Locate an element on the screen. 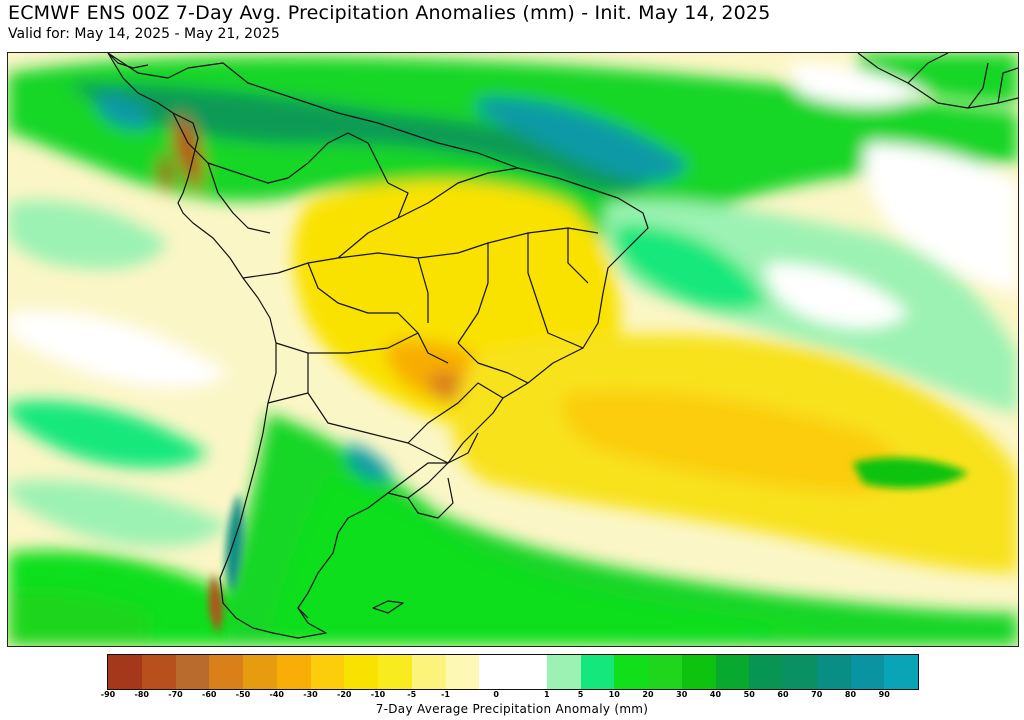 The width and height of the screenshot is (1024, 720). legend-tick-label: -5 is located at coordinates (412, 694).